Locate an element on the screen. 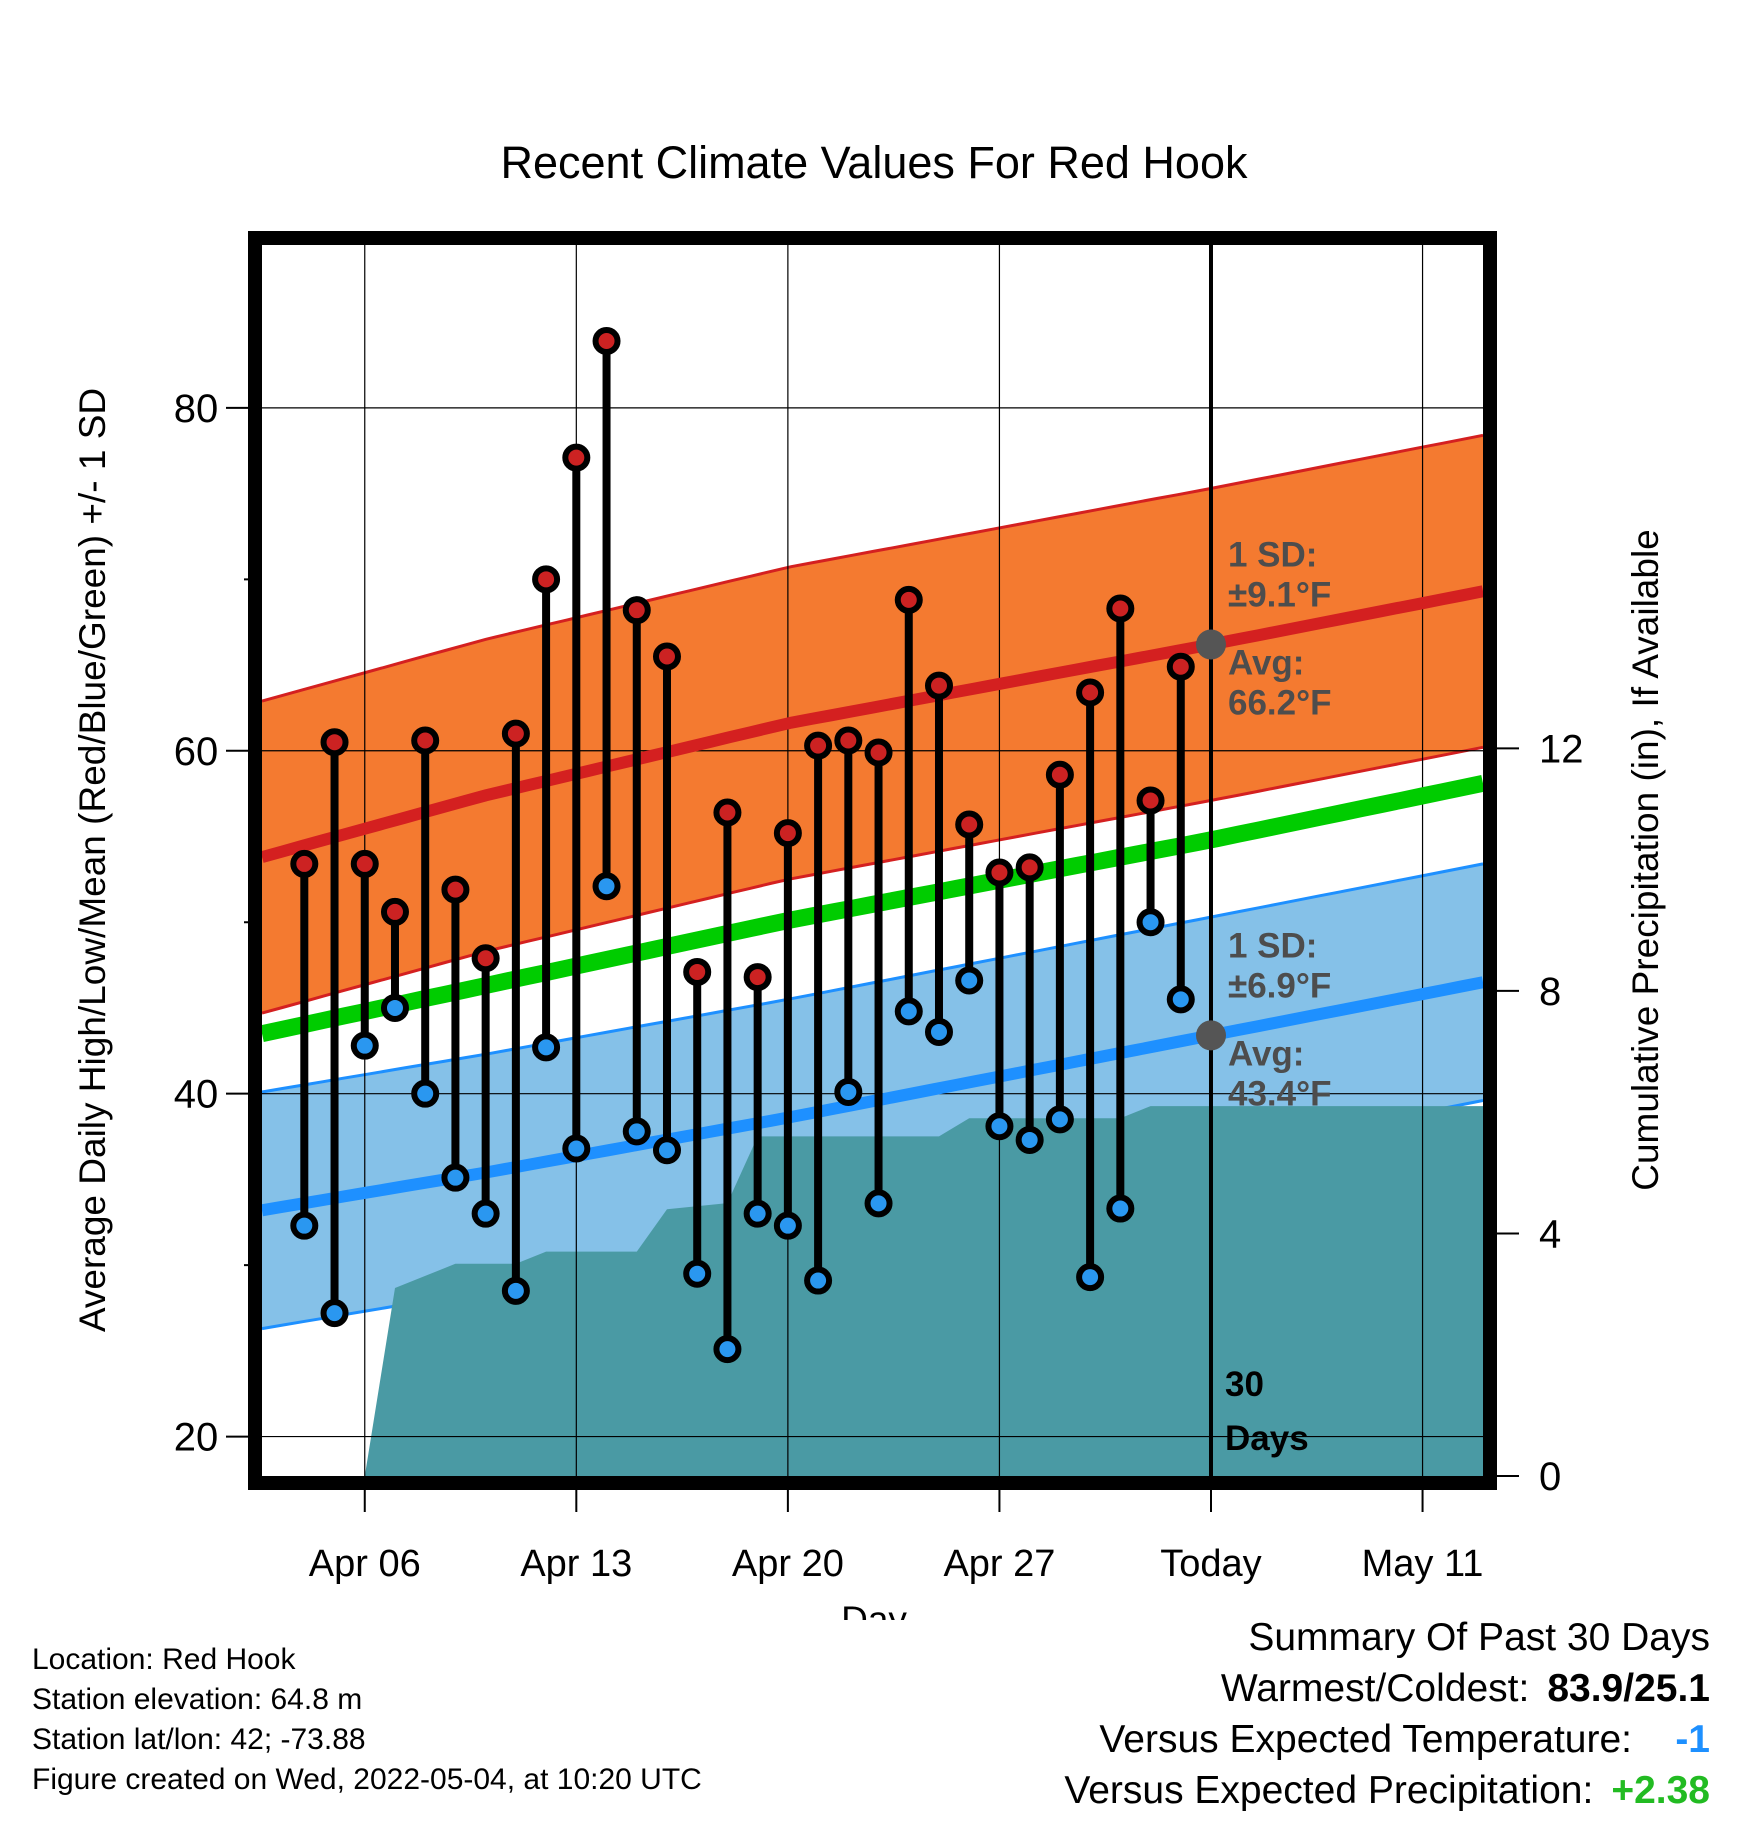 This screenshot has width=1748, height=1828. x-tick-label: May 11 is located at coordinates (1423, 1564).